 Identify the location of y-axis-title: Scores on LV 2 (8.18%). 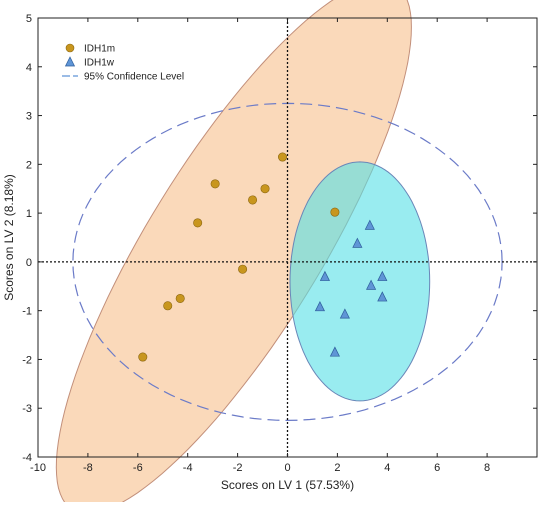
(9, 237).